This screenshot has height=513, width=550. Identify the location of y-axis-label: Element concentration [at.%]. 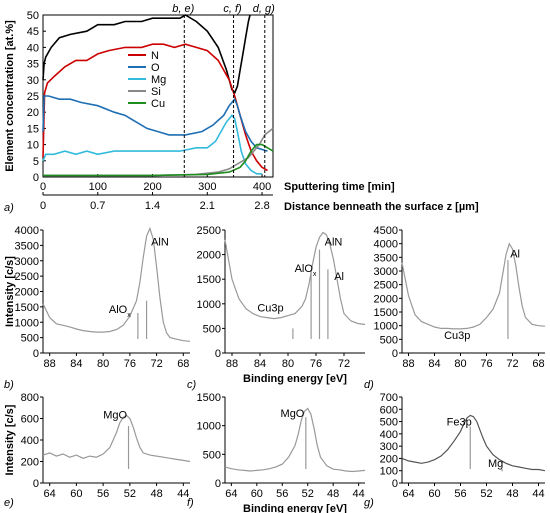
(10, 96).